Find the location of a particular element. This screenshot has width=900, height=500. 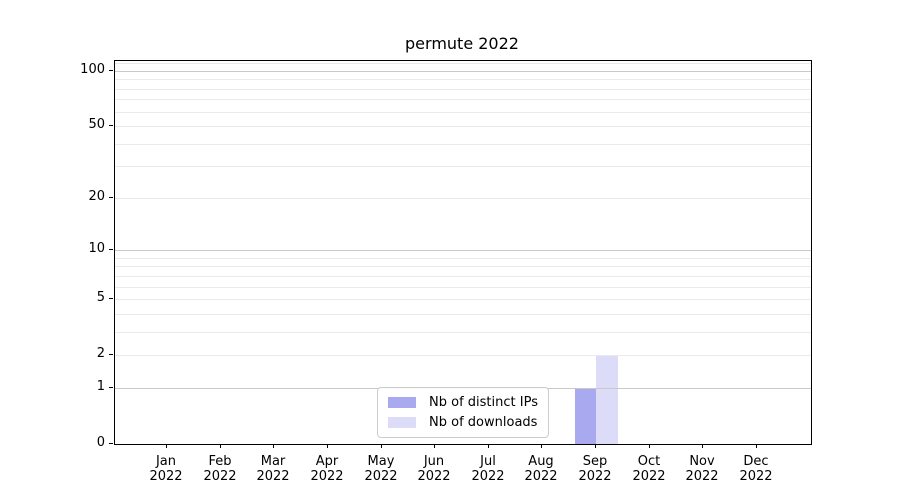

legend-label-downloads: Nb of downloads is located at coordinates (483, 422).